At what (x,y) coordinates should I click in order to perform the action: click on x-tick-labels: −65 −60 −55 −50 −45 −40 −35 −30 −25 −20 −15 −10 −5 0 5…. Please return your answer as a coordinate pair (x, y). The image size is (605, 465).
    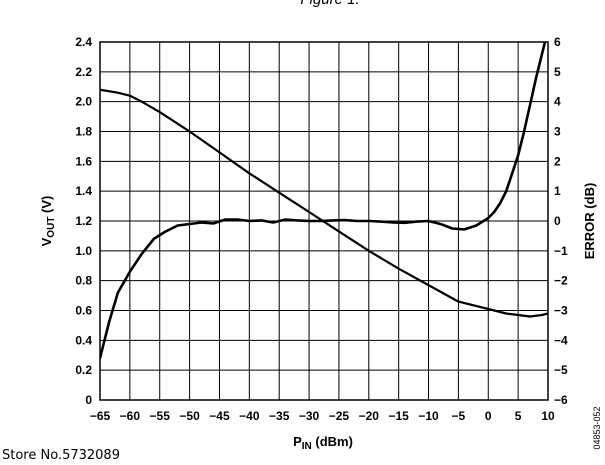
    Looking at the image, I should click on (322, 416).